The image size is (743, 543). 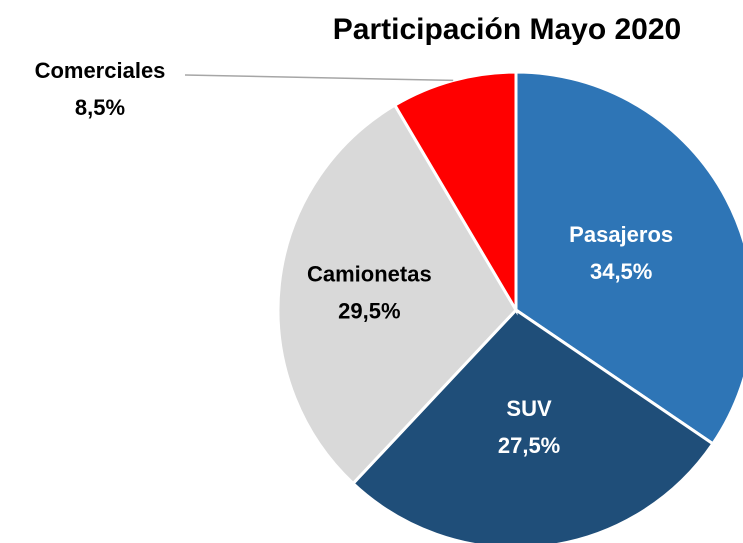 I want to click on chart-title: Participación Mayo 2020, so click(x=507, y=29).